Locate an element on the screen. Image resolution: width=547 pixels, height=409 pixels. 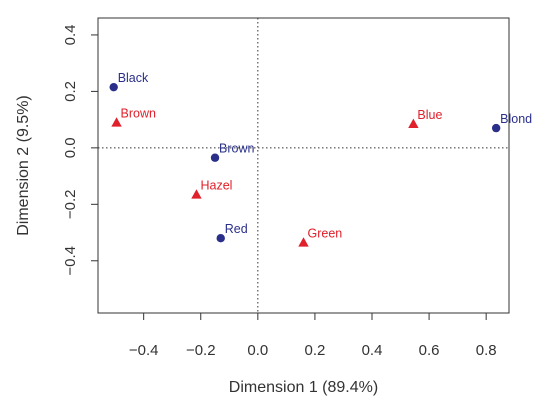
point-label: Blue is located at coordinates (429, 115).